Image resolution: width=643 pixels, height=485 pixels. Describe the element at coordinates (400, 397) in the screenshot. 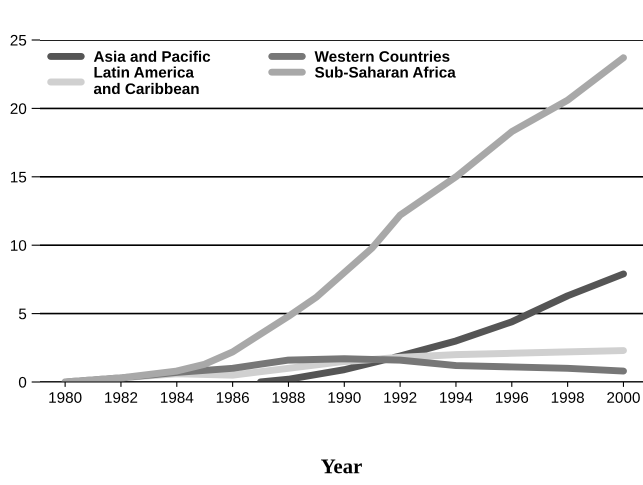

I see `x-tick-label: 1992` at that location.